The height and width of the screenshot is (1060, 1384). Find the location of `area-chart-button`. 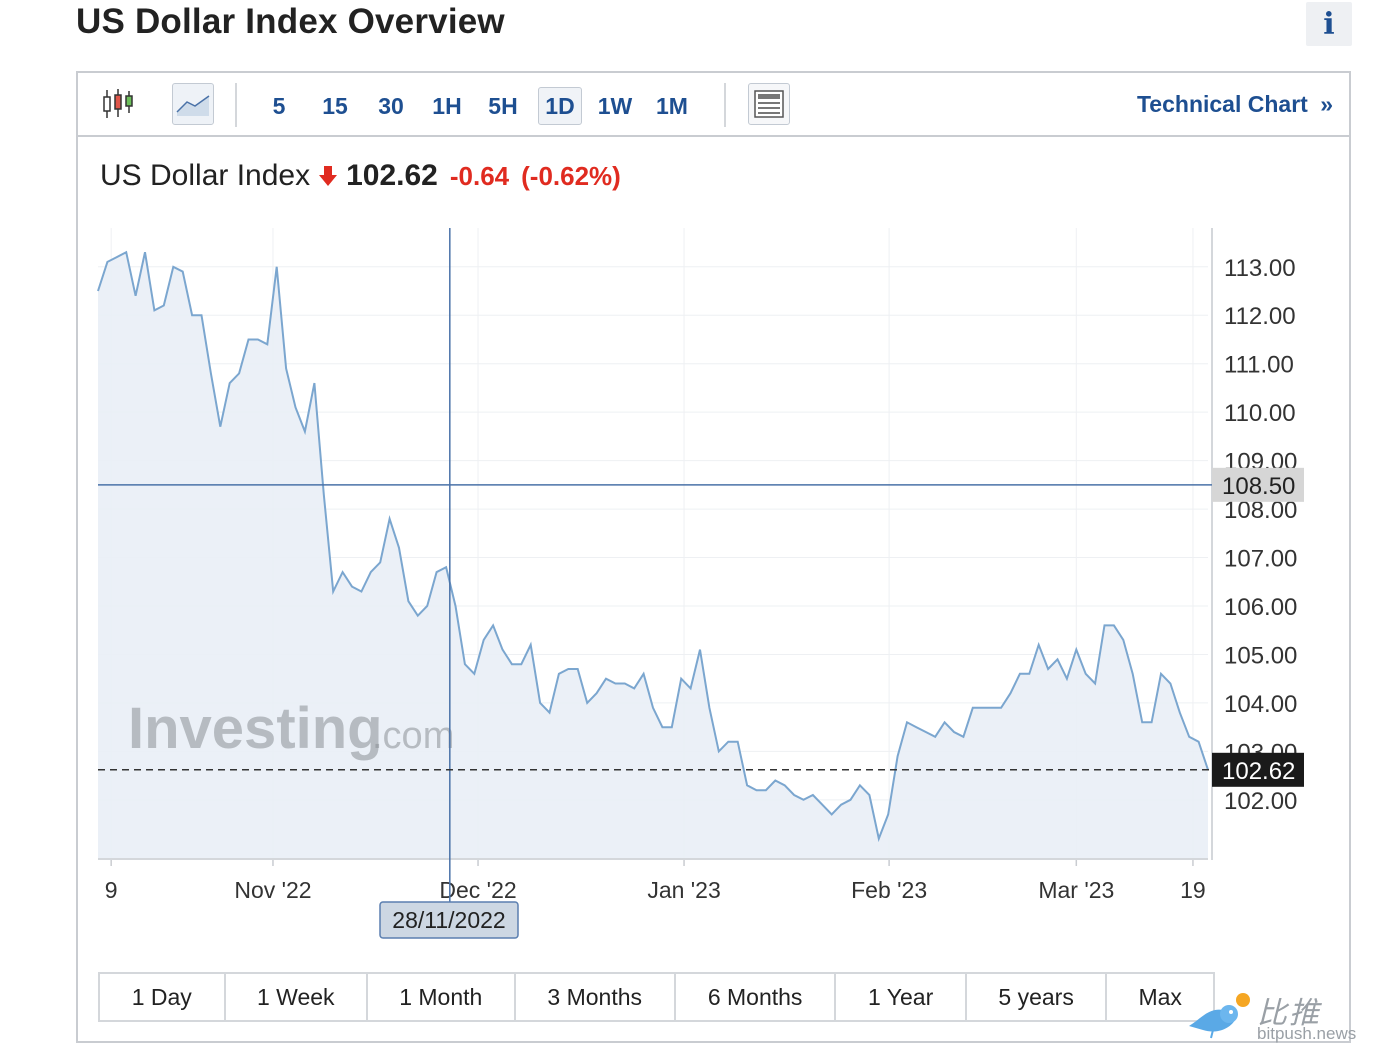

area-chart-button is located at coordinates (193, 104).